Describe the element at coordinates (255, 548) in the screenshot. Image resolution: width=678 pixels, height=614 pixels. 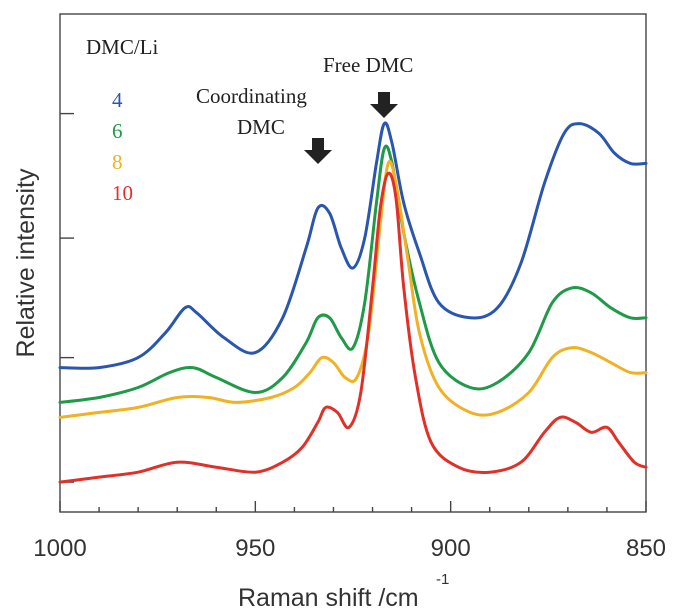
I see `x-tick-label: 950` at that location.